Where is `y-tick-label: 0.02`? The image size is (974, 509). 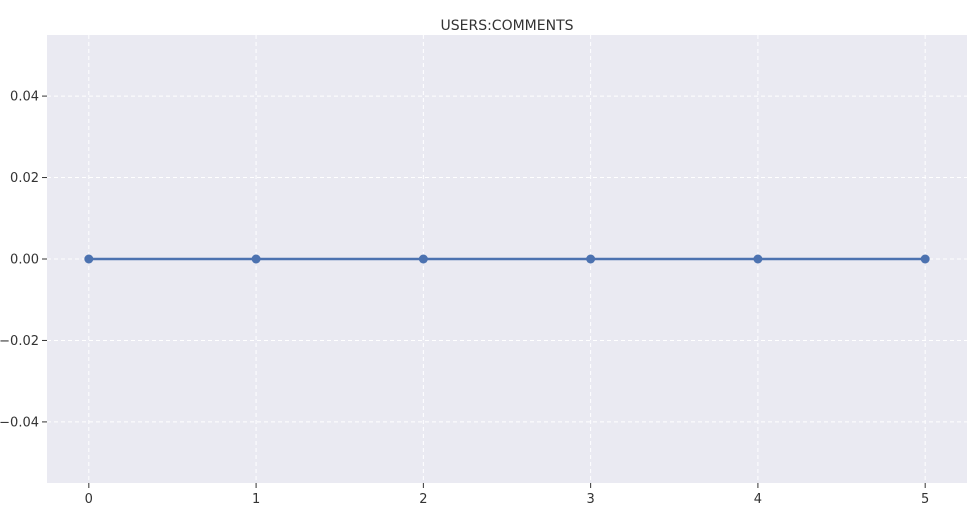 y-tick-label: 0.02 is located at coordinates (24, 178).